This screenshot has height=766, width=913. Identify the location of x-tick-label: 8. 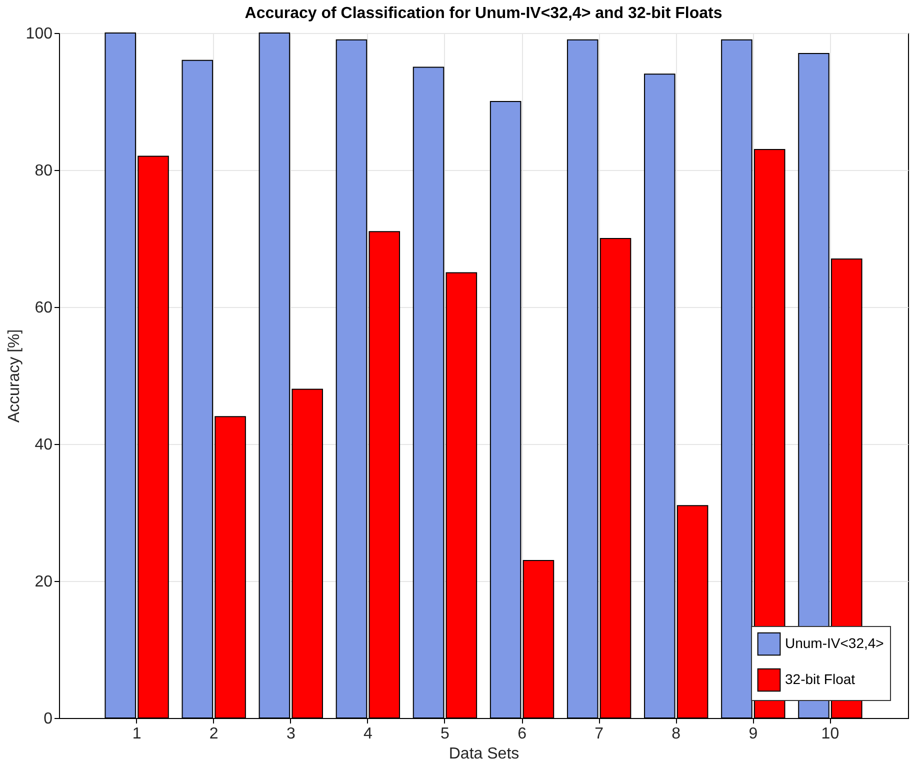
(676, 734).